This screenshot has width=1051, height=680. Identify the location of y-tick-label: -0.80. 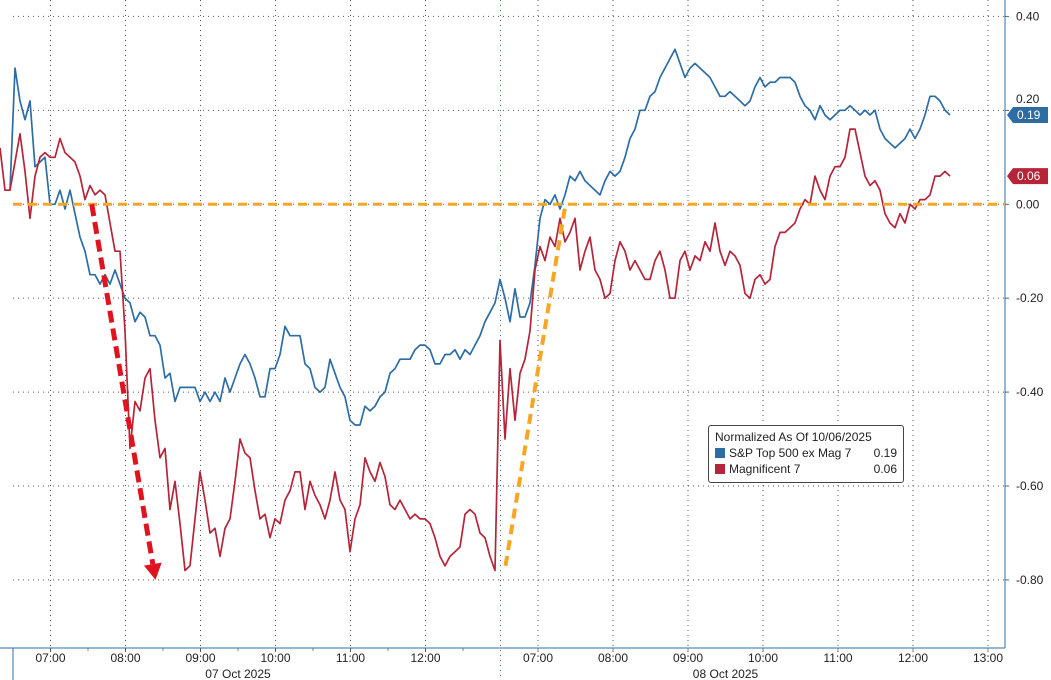
(1030, 580).